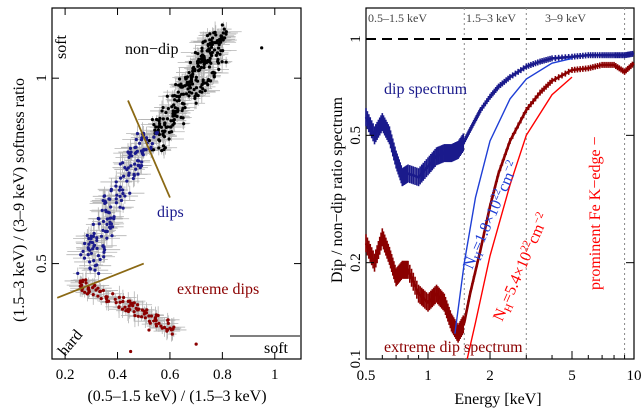  Describe the element at coordinates (366, 376) in the screenshot. I see `x-tick-label: 0.5` at that location.